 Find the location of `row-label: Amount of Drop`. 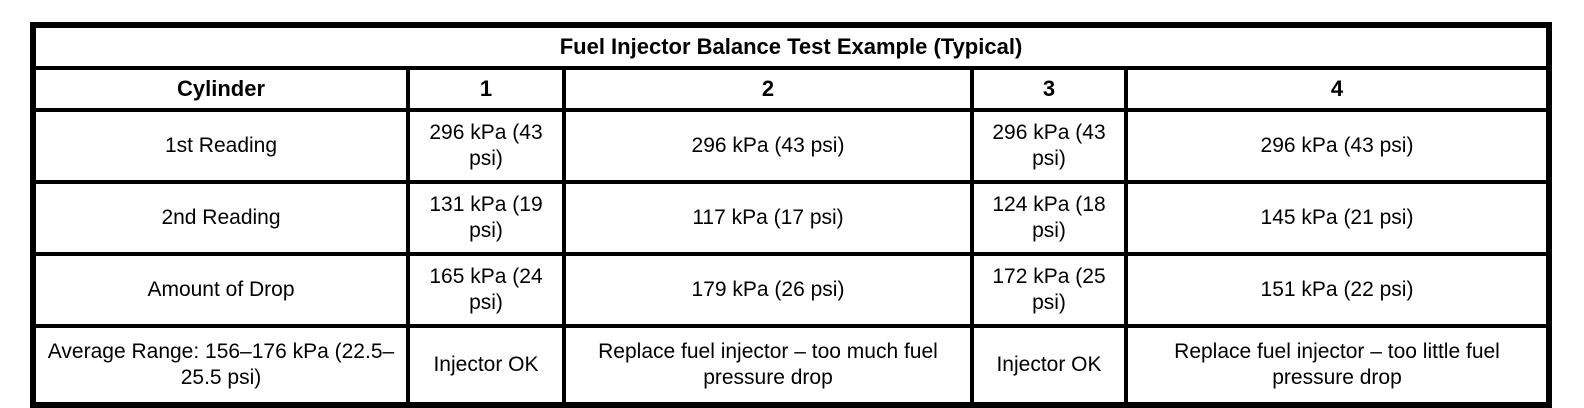

row-label: Amount of Drop is located at coordinates (220, 290).